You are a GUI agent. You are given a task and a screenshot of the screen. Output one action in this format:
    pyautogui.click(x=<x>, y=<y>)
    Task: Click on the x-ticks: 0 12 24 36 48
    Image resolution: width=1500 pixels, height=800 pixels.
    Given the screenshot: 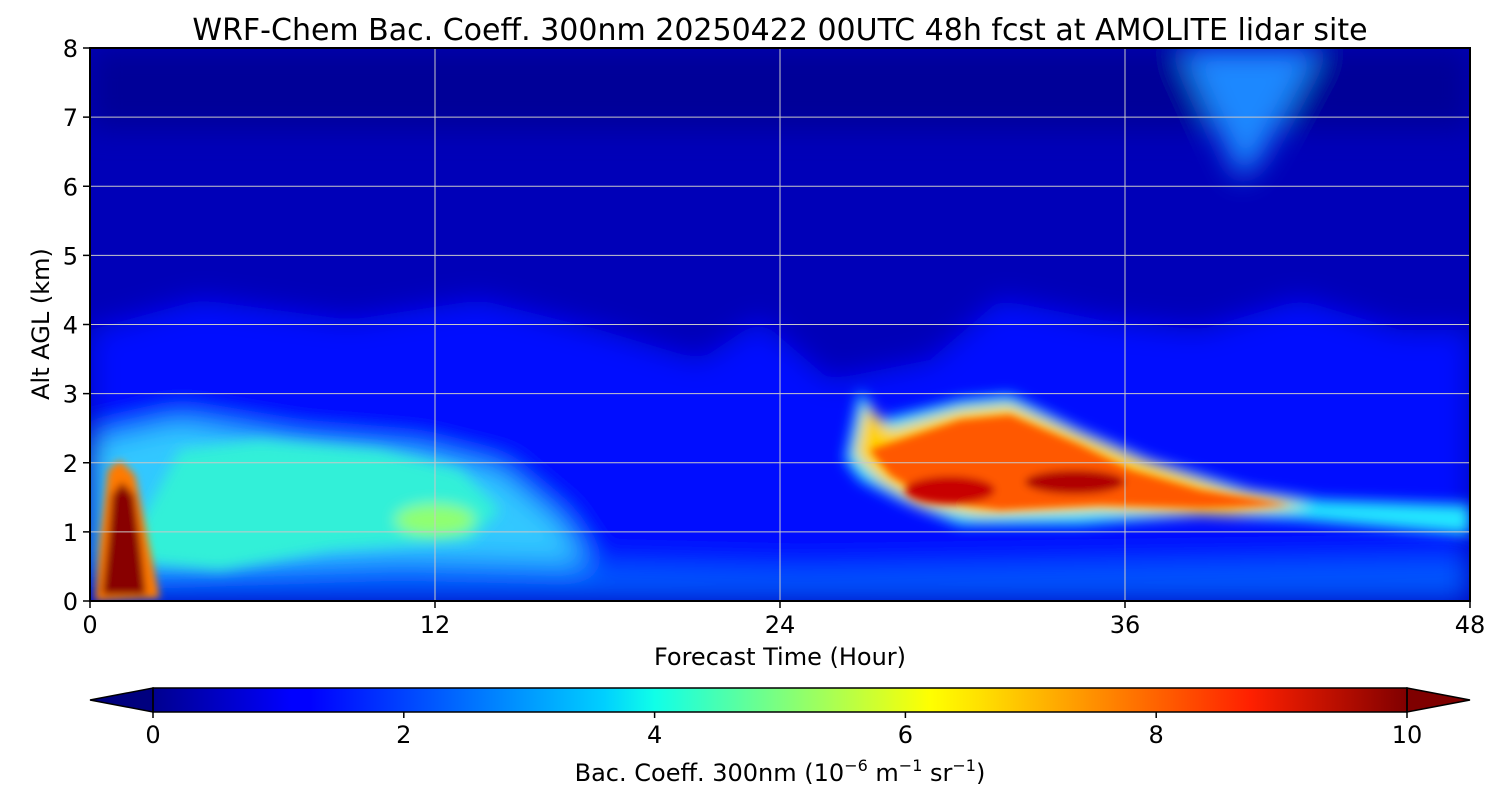 What is the action you would take?
    pyautogui.click(x=783, y=620)
    